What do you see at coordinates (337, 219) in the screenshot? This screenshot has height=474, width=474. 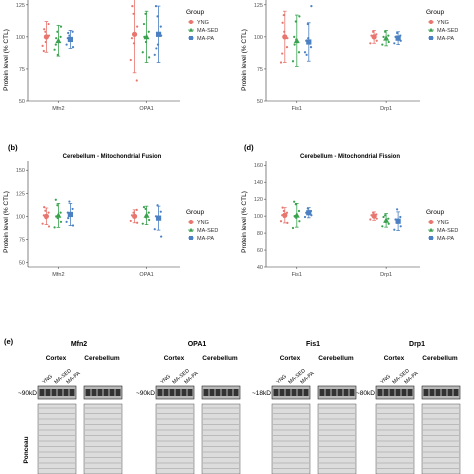 I see `plot-area: 40 60 80 100 120 140 160 Fis1 Drp1` at bounding box center [337, 219].